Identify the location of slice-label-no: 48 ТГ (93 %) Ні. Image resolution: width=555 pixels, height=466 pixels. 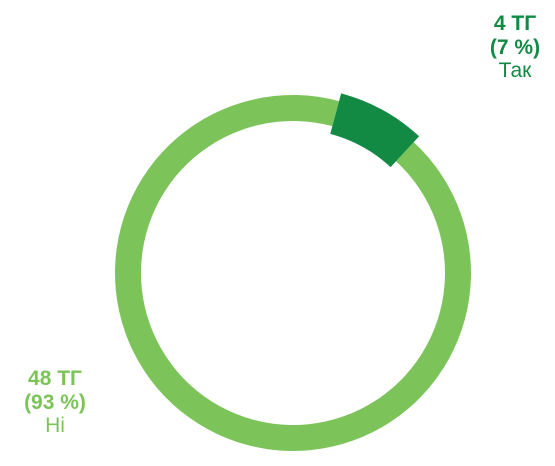
(55, 402).